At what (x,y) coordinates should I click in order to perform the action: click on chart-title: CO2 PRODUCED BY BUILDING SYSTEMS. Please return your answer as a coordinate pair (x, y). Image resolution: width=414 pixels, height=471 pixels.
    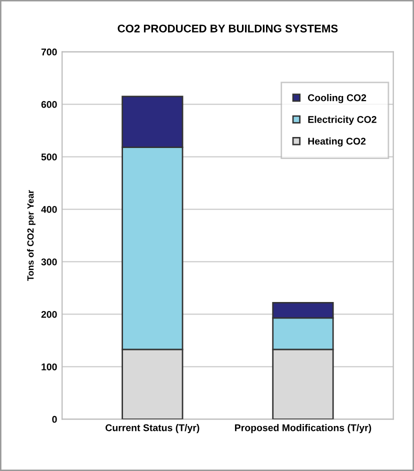
    Looking at the image, I should click on (228, 28).